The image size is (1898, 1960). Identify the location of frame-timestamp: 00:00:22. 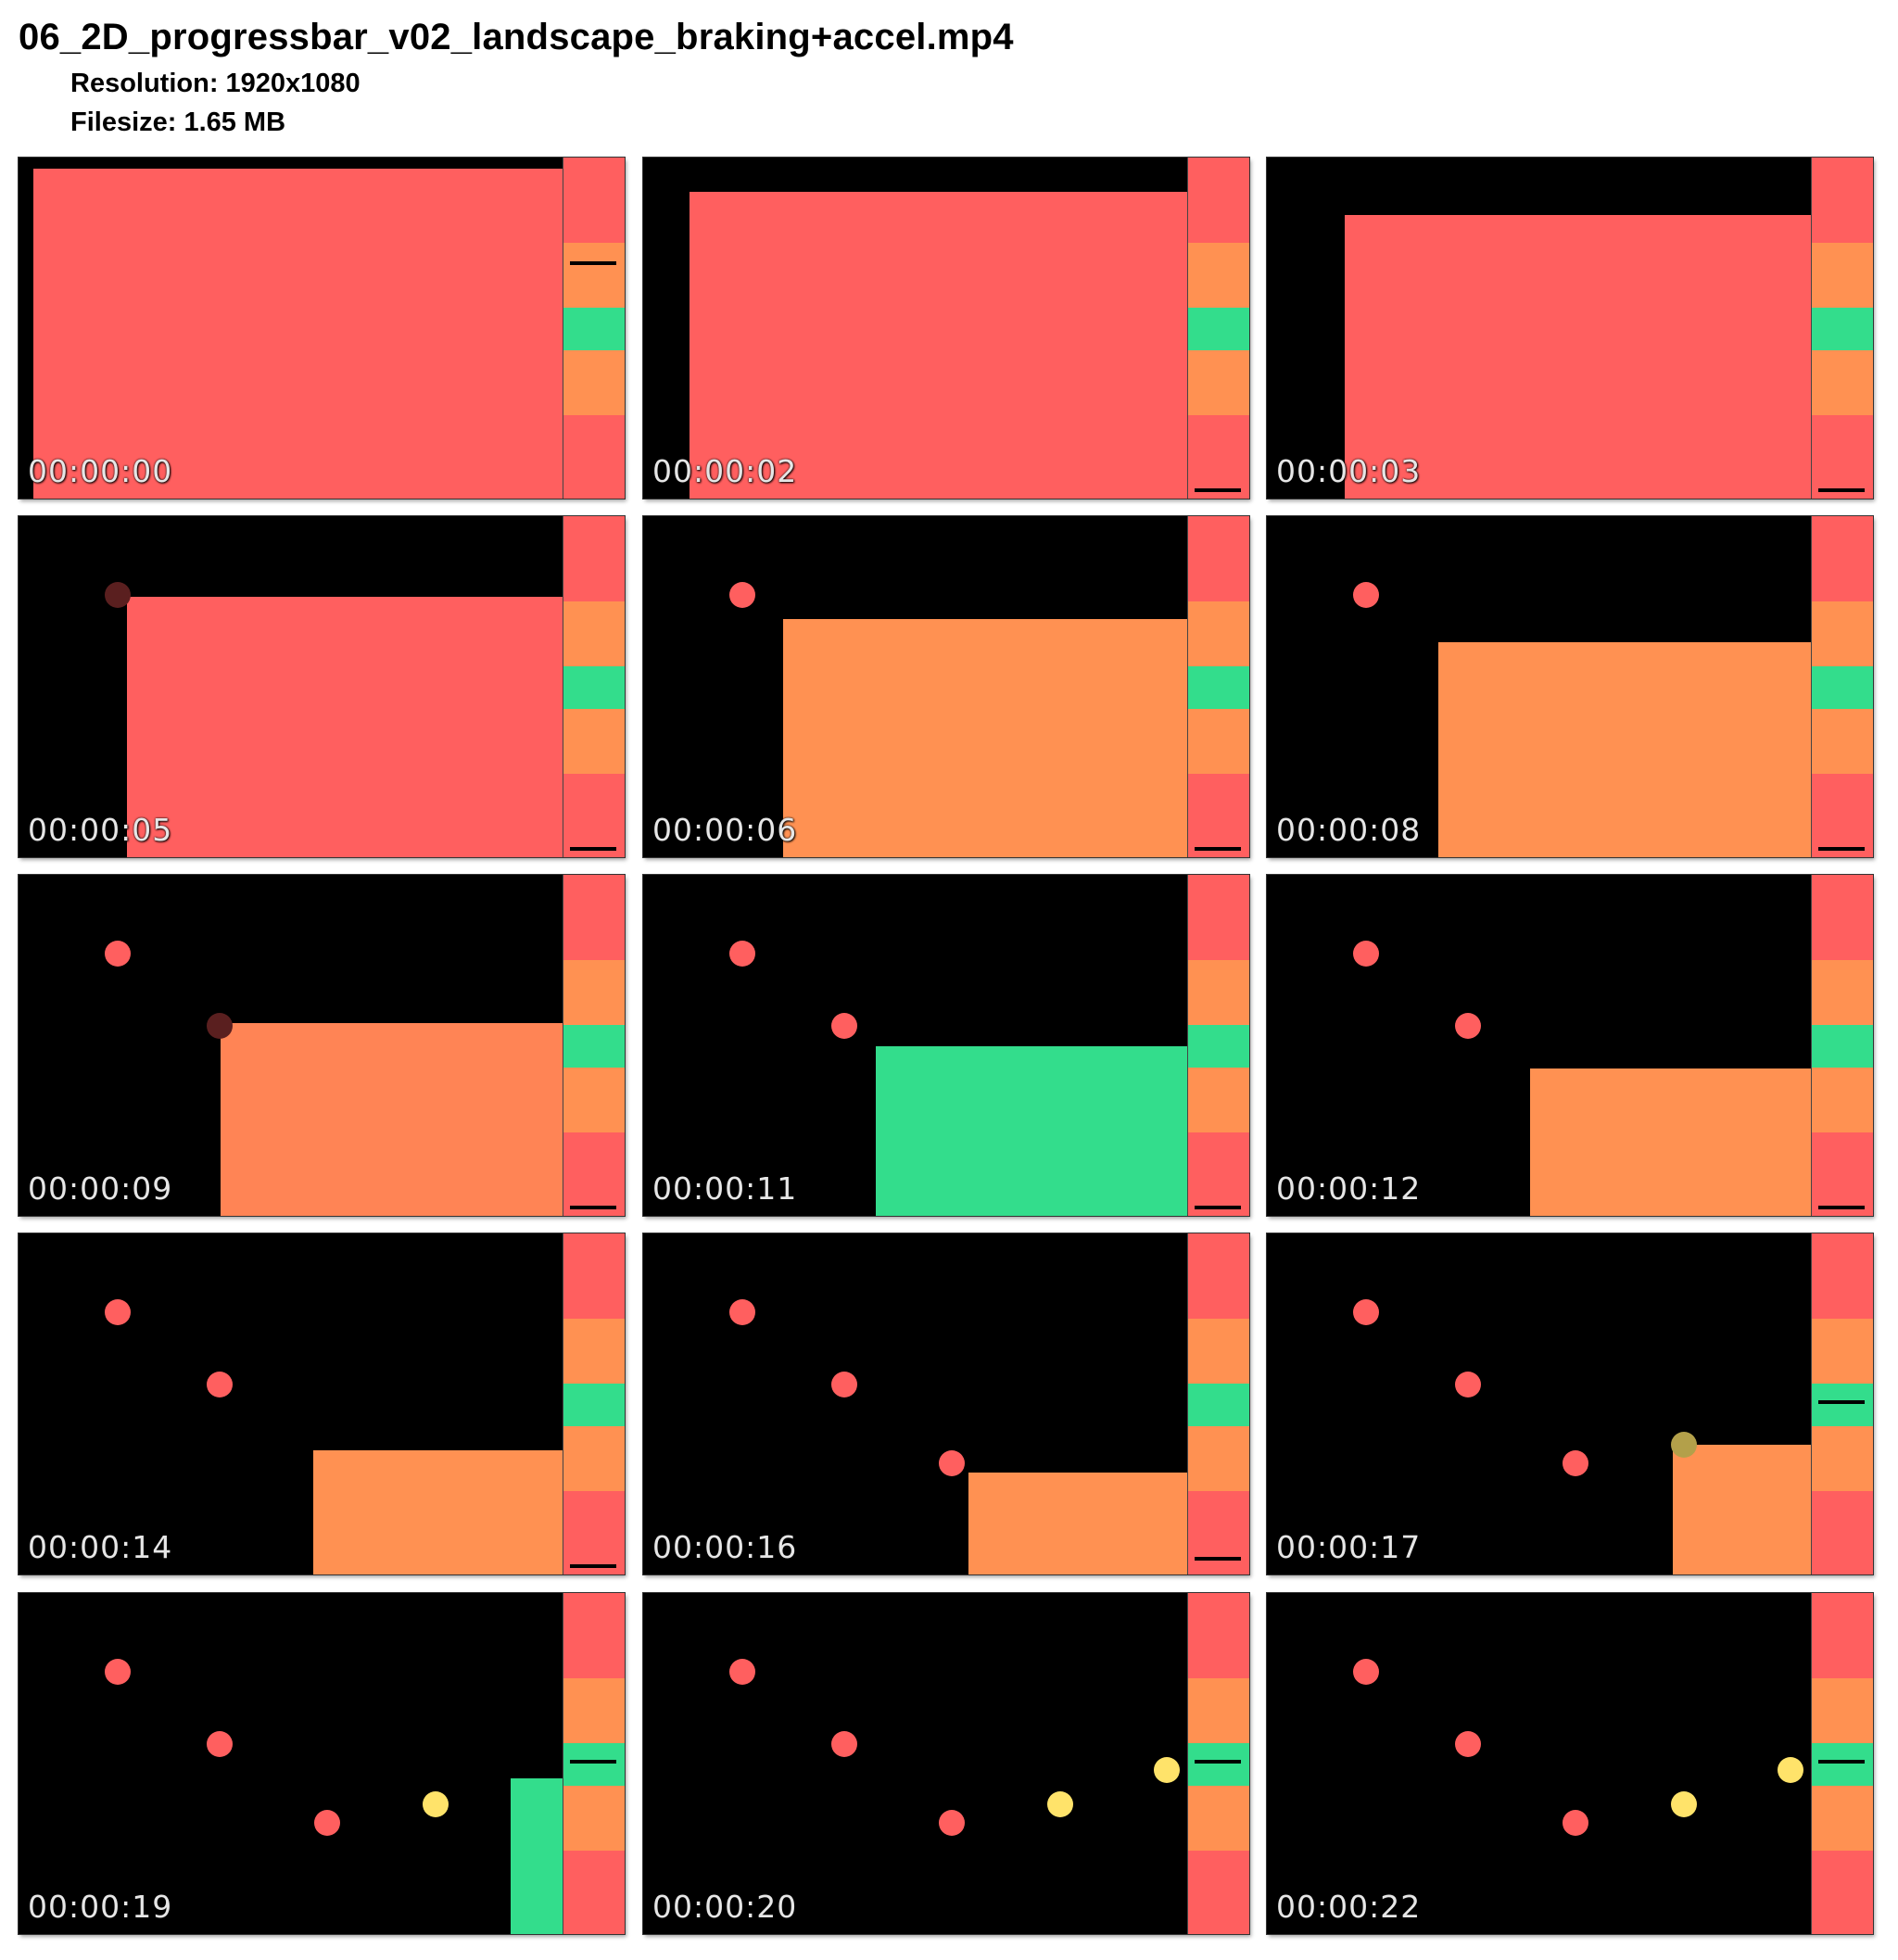
(1349, 1907).